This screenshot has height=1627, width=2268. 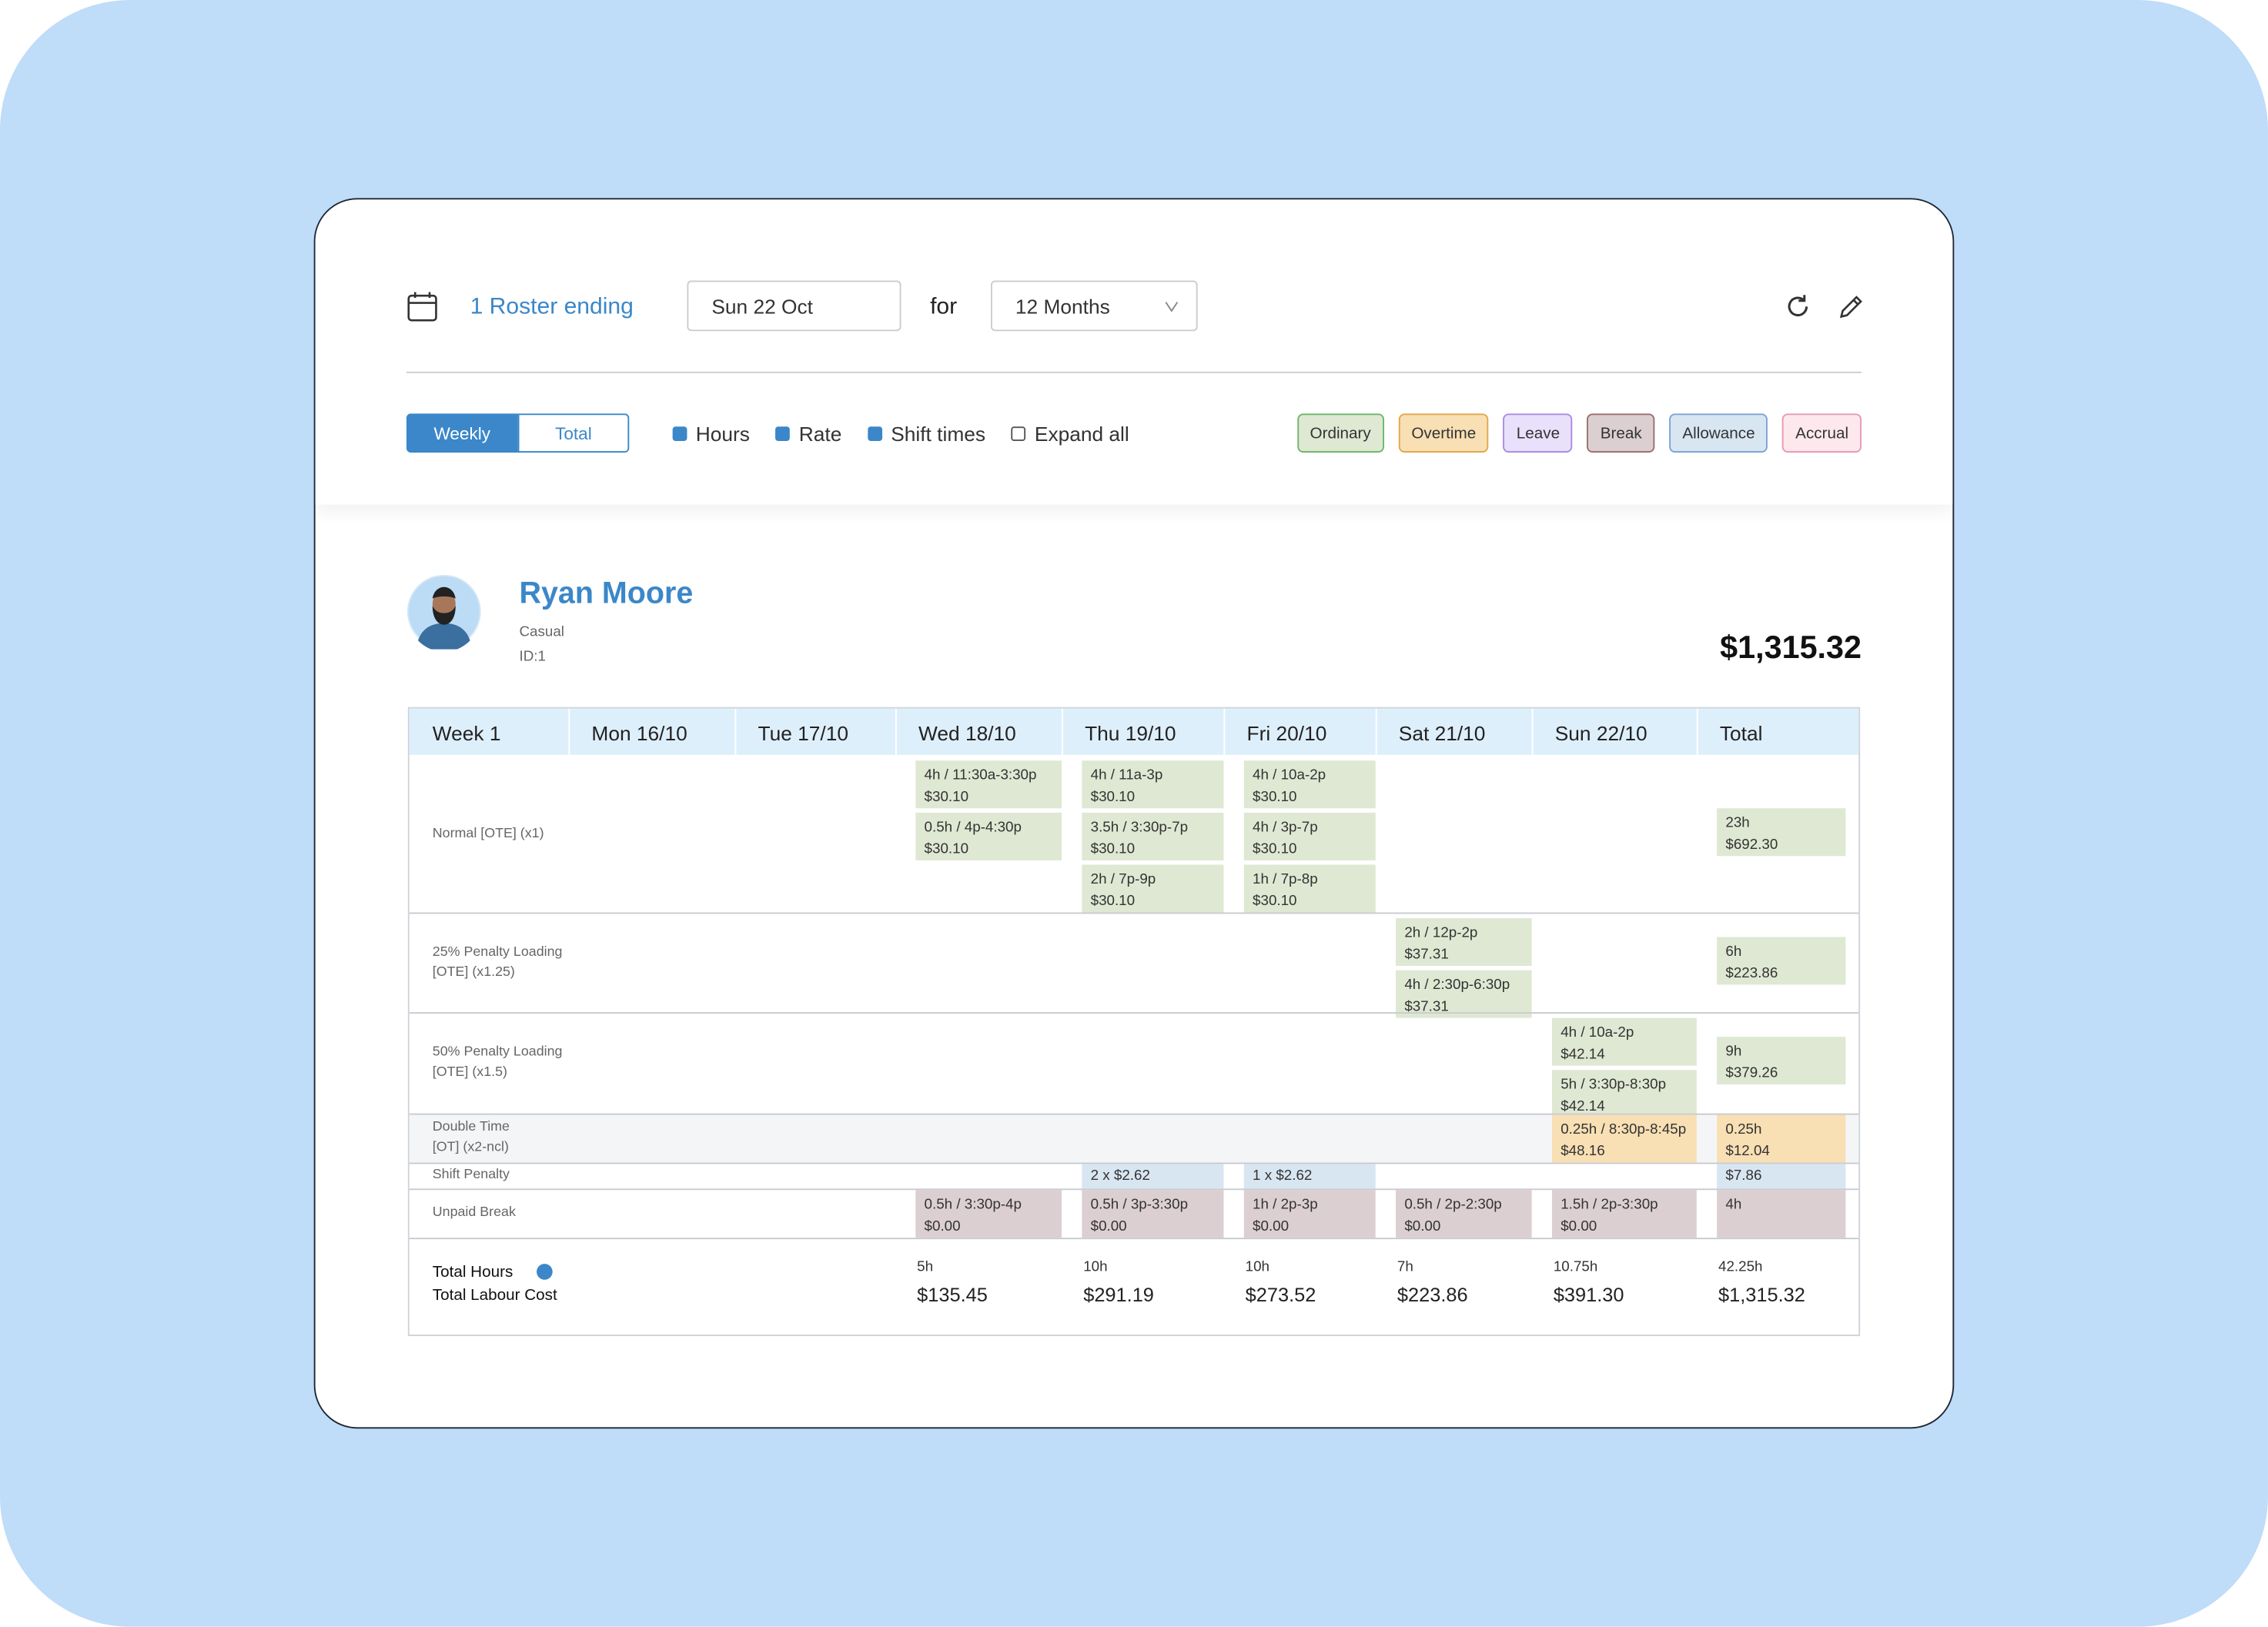 I want to click on shift-chip: 9h $379.26, so click(x=1781, y=1061).